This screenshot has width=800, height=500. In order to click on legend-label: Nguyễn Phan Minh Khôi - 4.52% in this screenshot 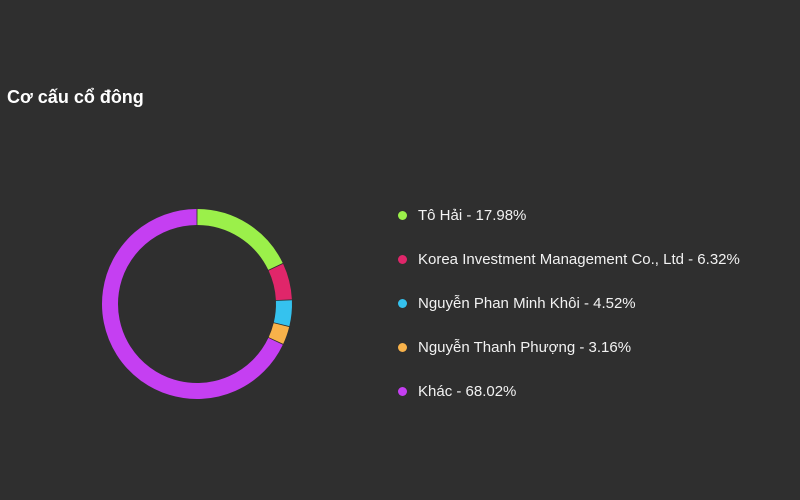, I will do `click(527, 303)`.